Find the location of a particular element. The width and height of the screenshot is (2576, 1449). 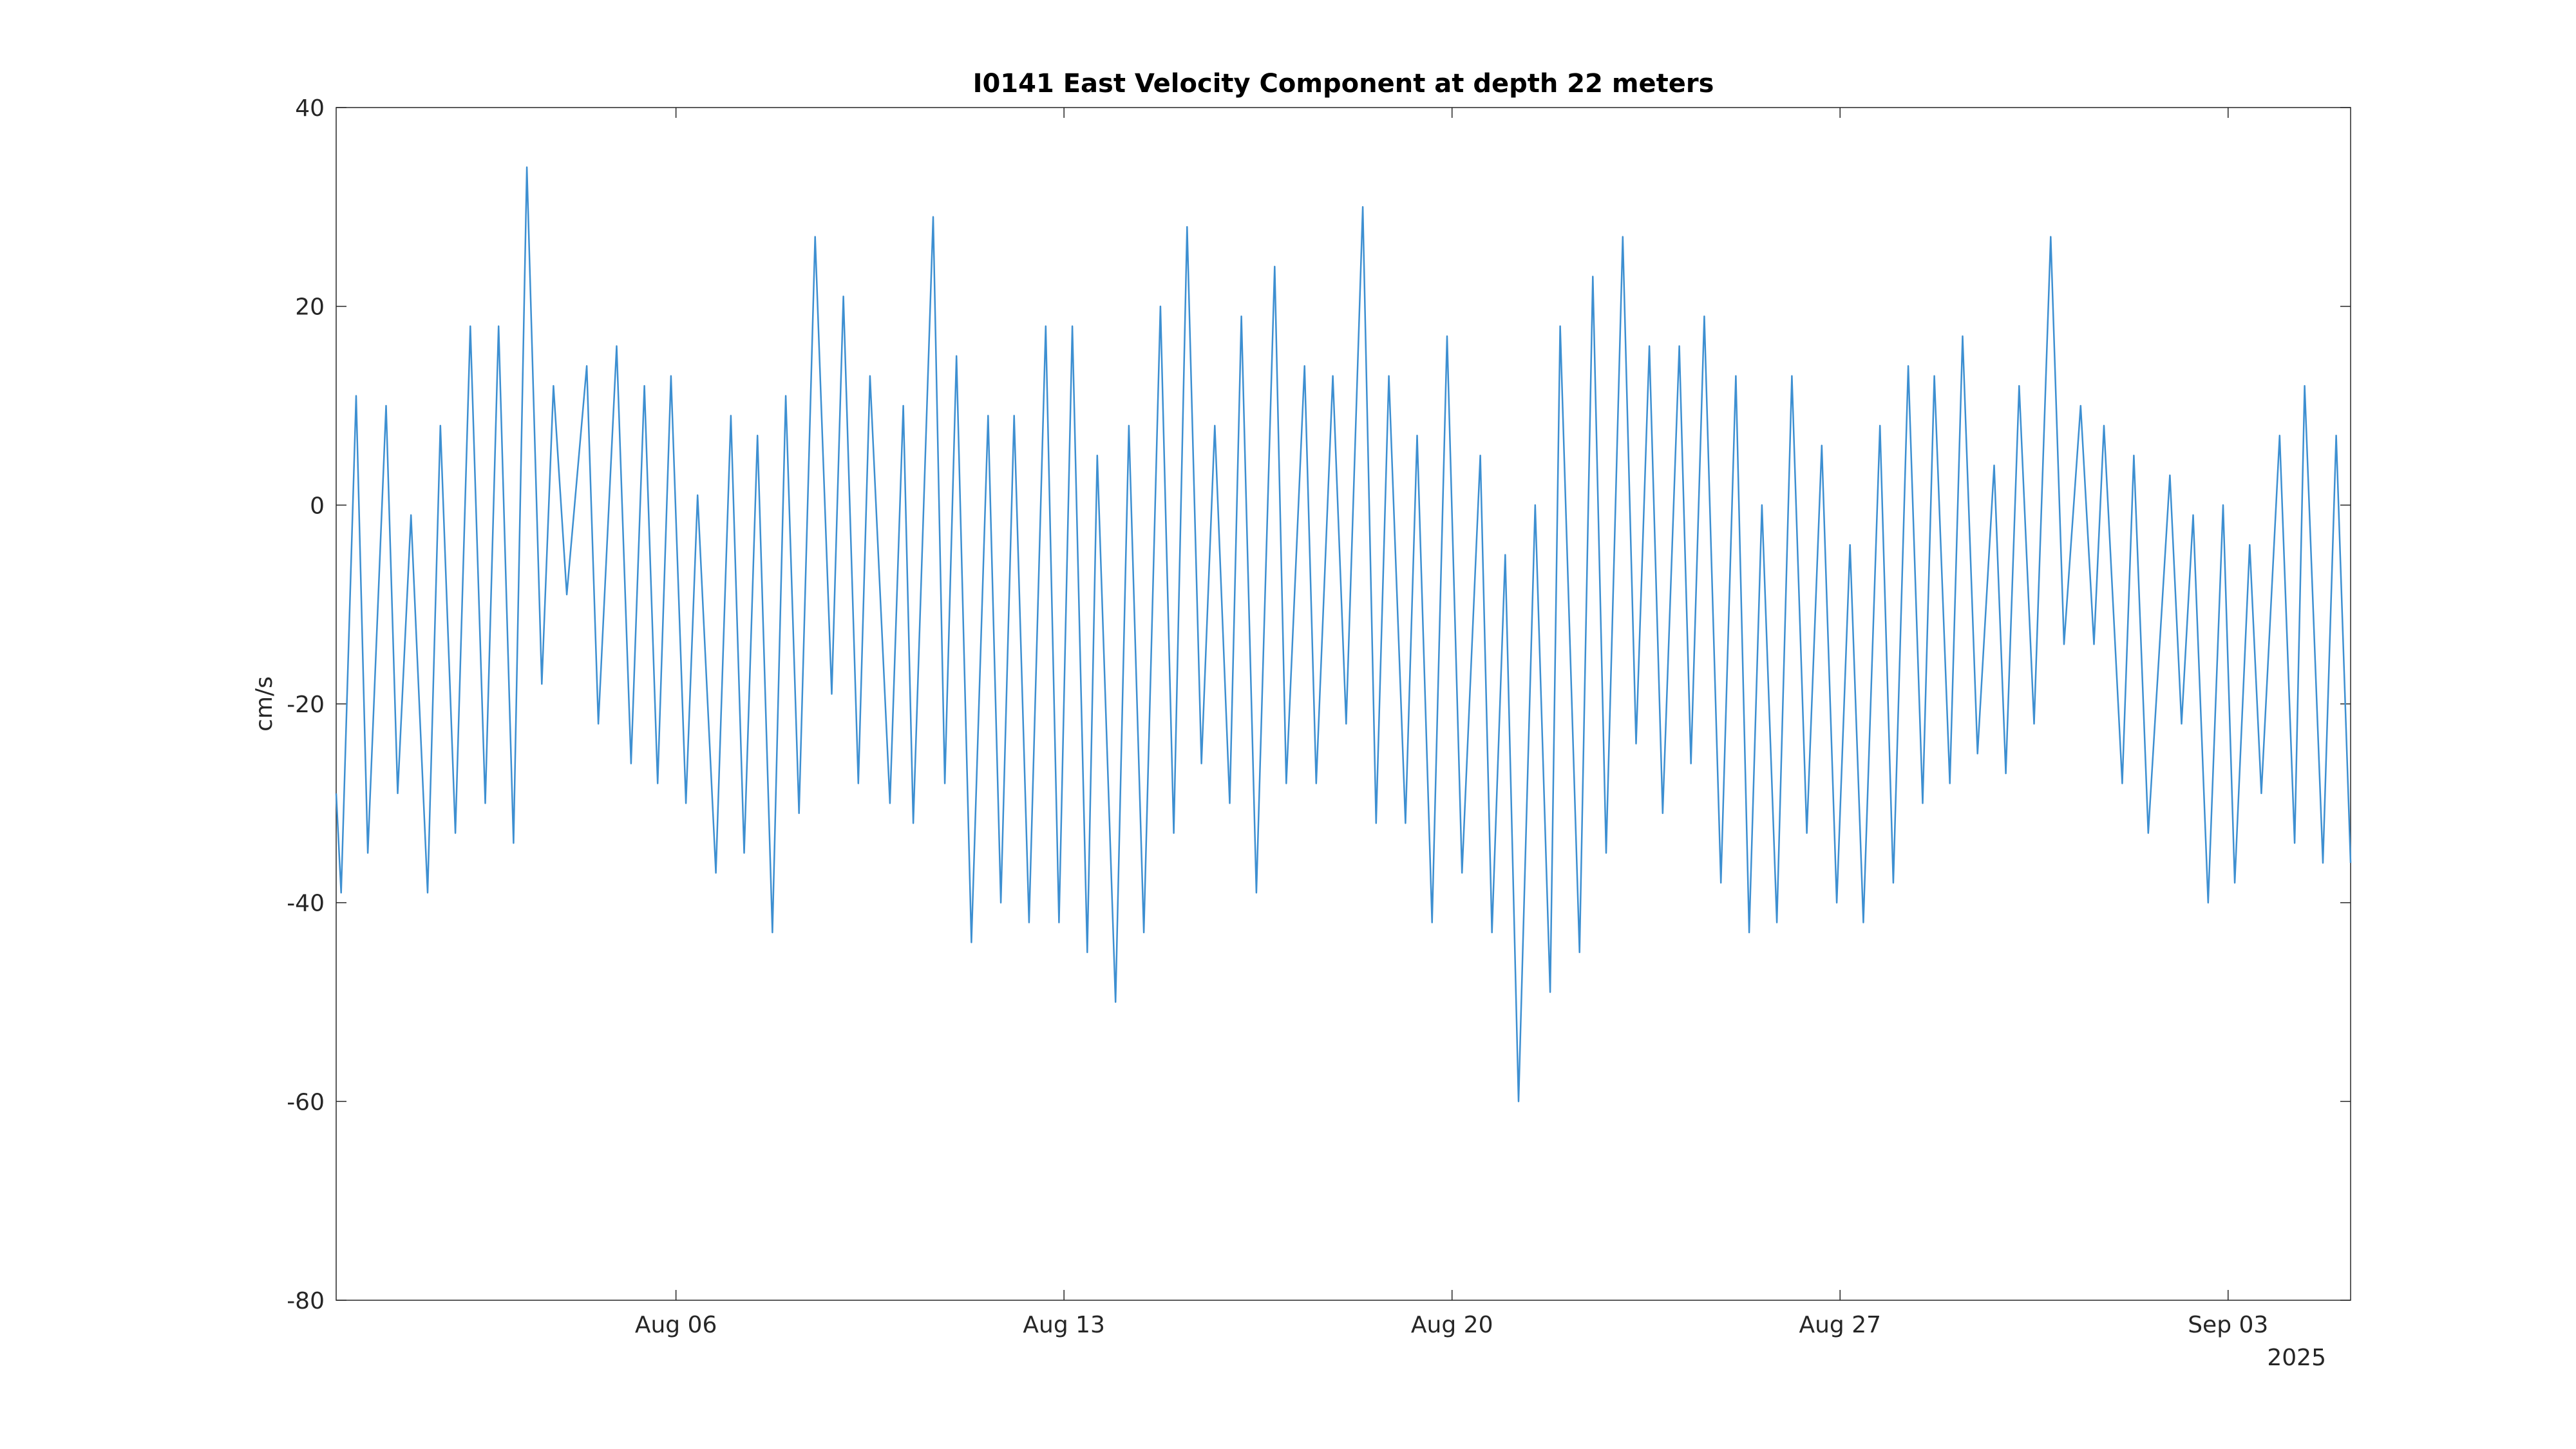

x-tick-label: Aug 13 is located at coordinates (1064, 1325).